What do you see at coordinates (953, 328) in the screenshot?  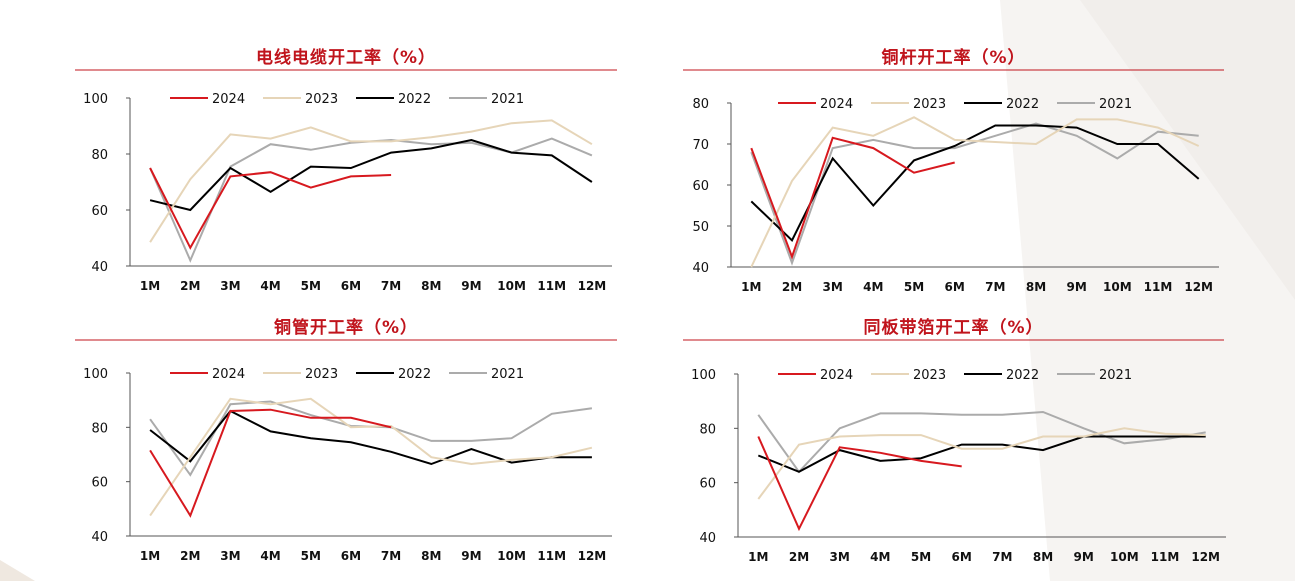 I see `chart-title: 同板带箔开工率（%）` at bounding box center [953, 328].